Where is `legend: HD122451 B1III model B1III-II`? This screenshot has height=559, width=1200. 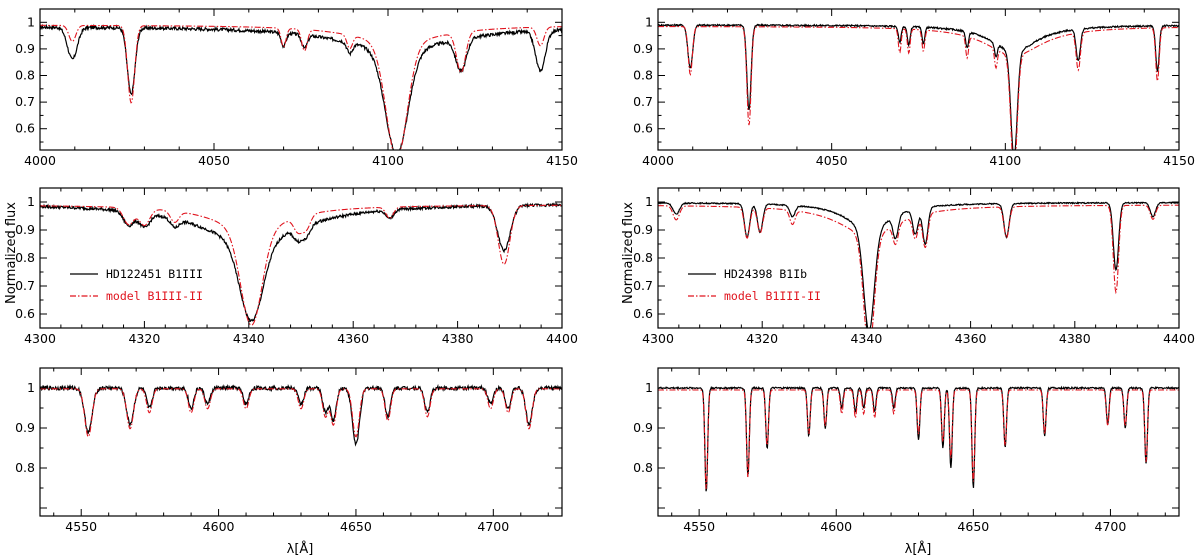
legend: HD122451 B1III model B1III-II is located at coordinates (136, 285).